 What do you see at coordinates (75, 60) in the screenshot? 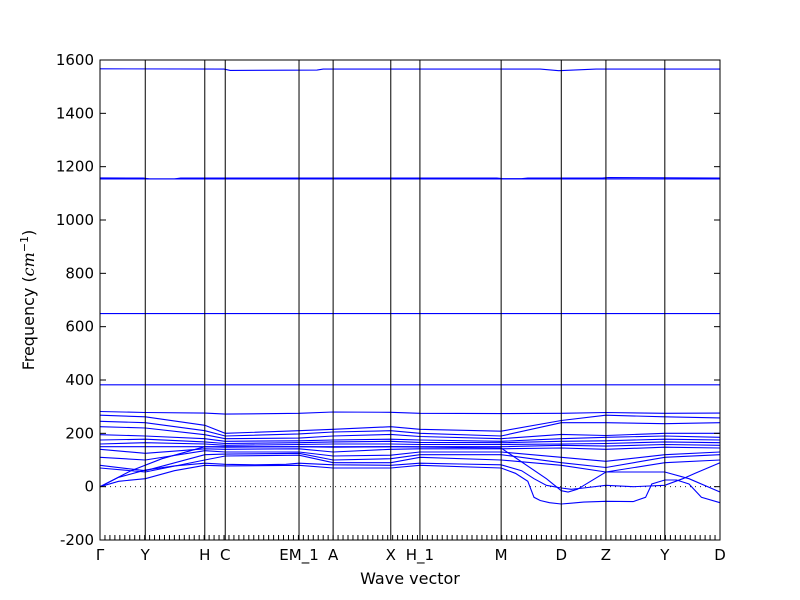
I see `y-tick-label: 1600` at bounding box center [75, 60].